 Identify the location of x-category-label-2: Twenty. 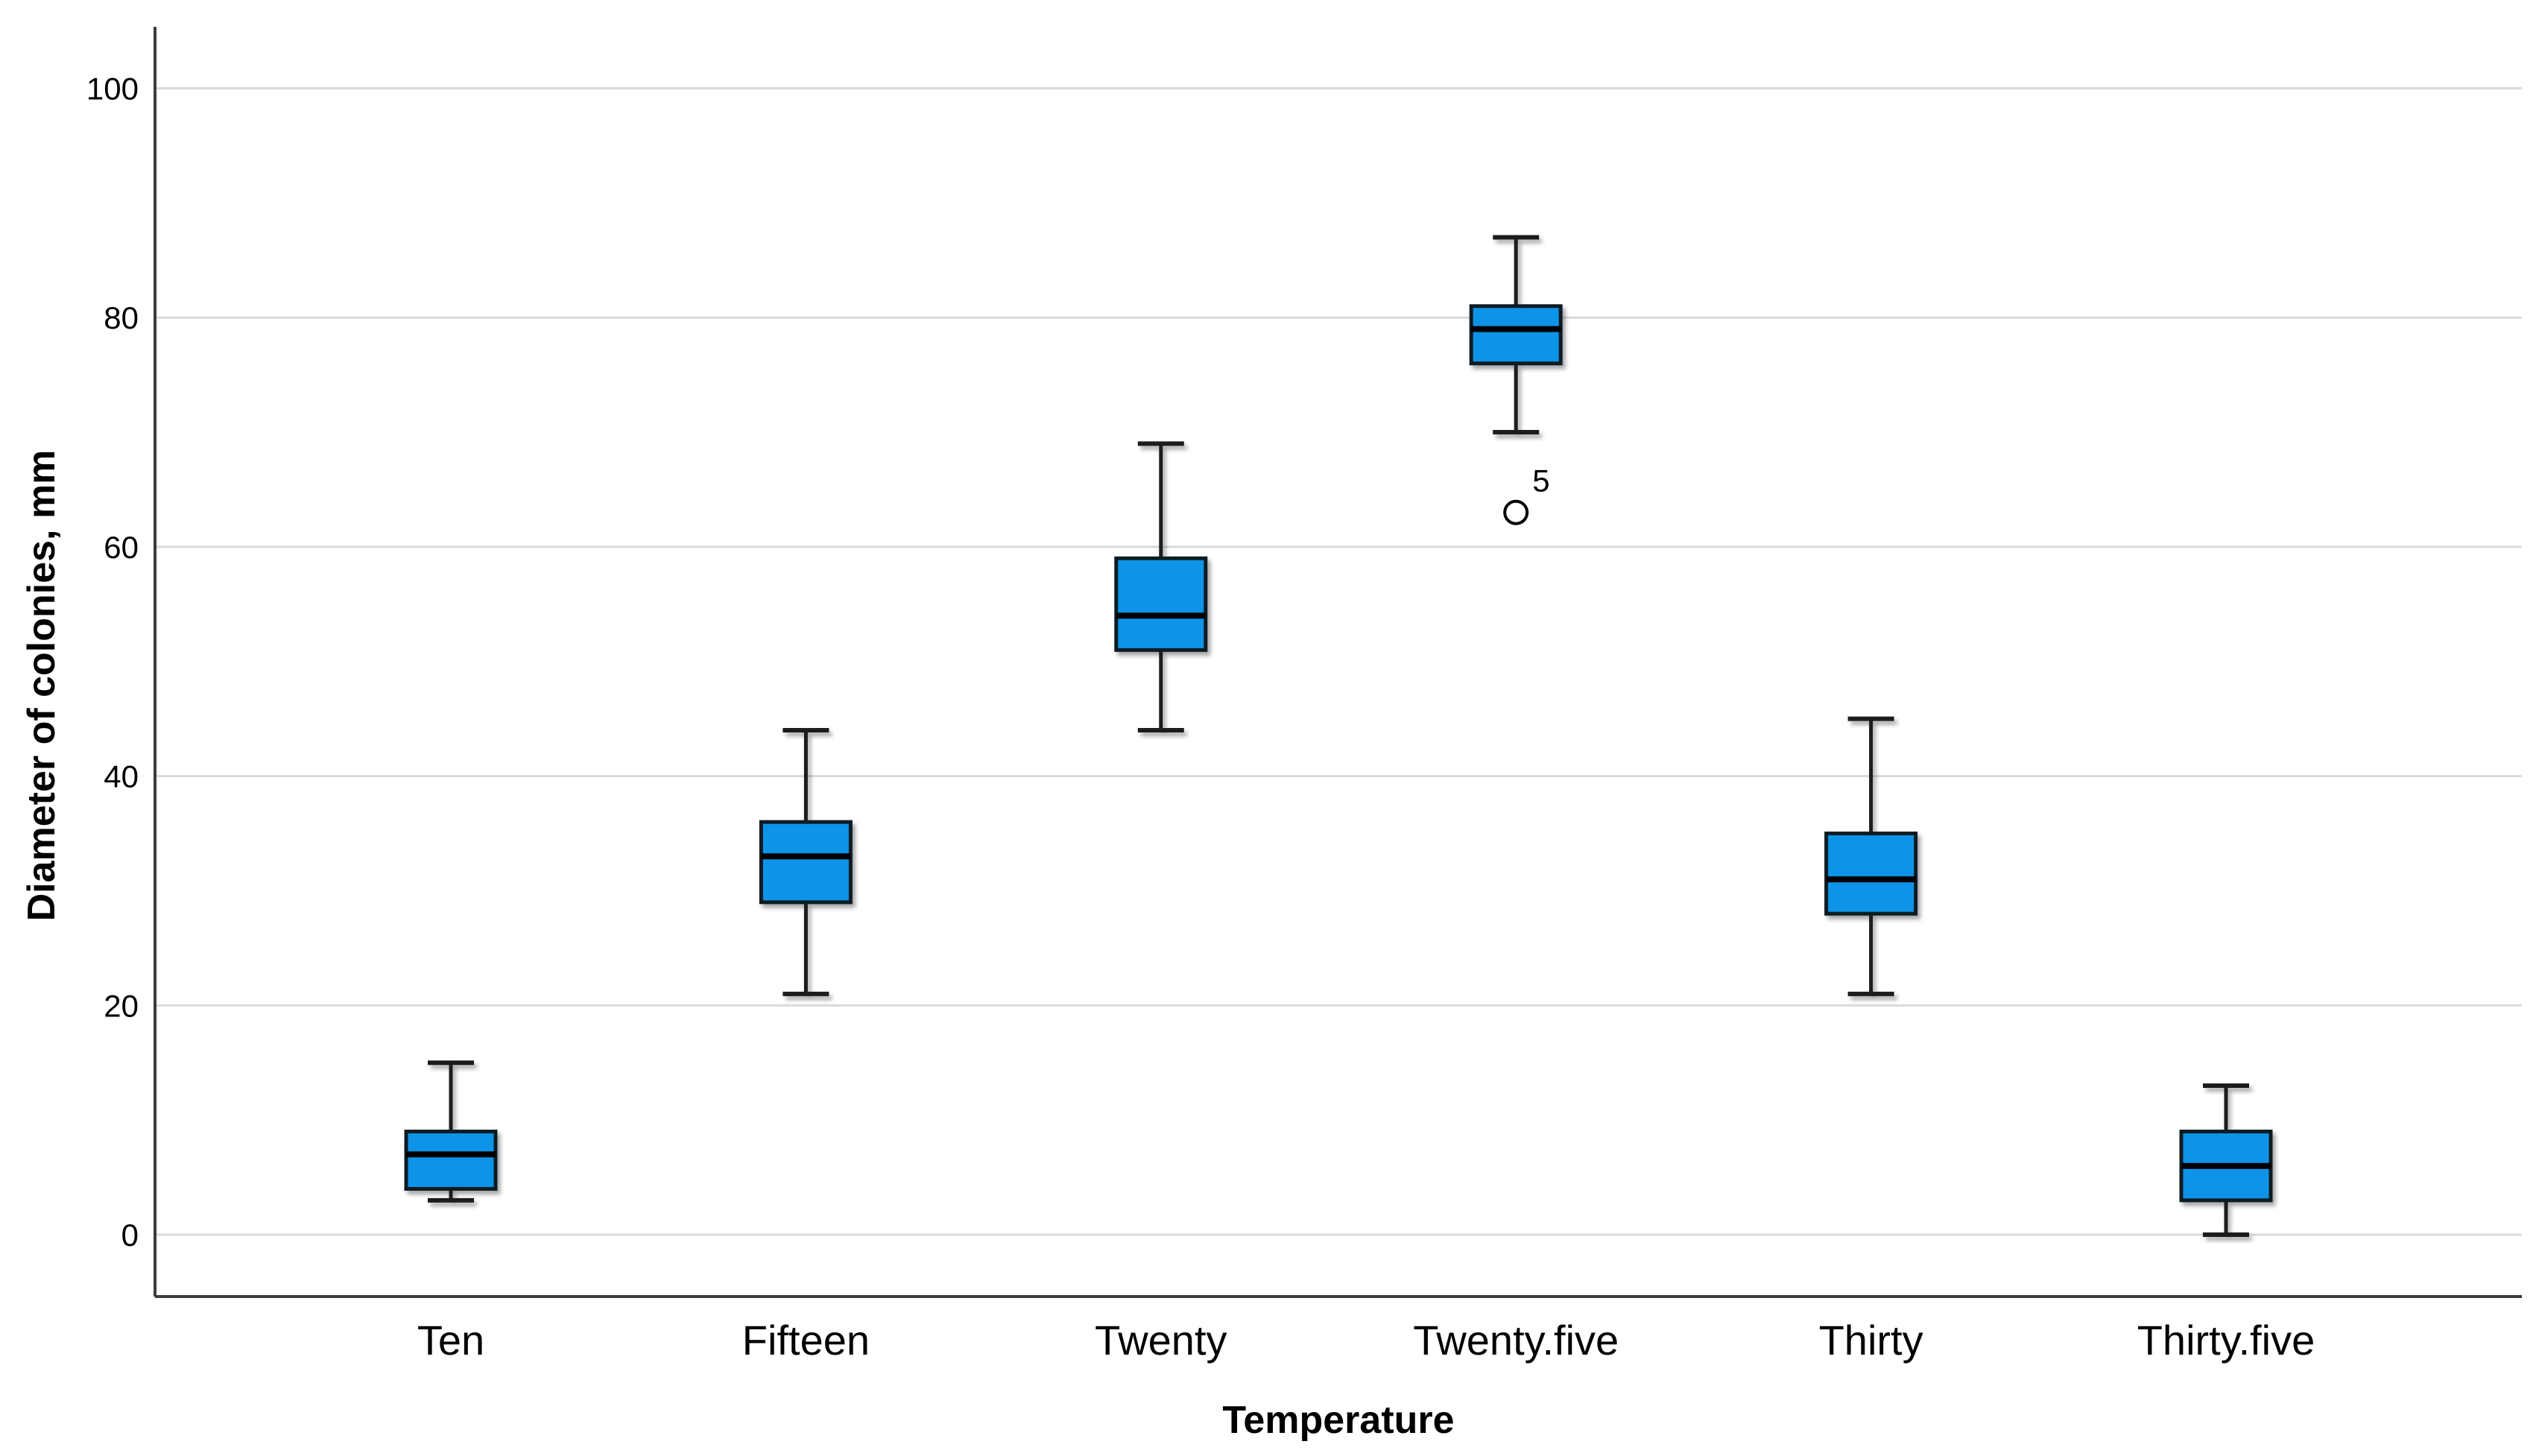
(1161, 1340).